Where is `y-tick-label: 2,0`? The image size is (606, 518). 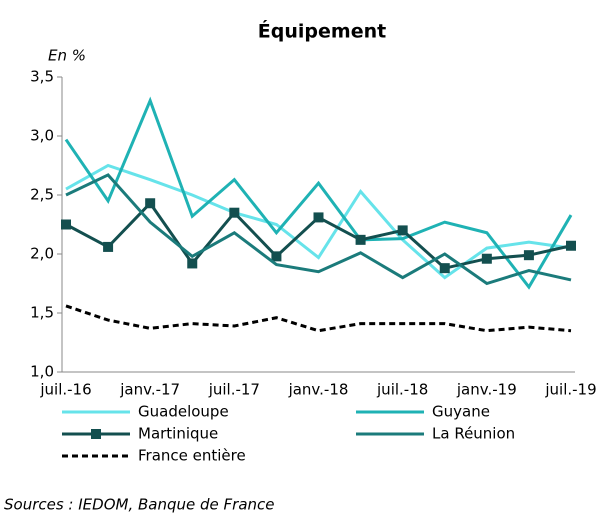 y-tick-label: 2,0 is located at coordinates (42, 254).